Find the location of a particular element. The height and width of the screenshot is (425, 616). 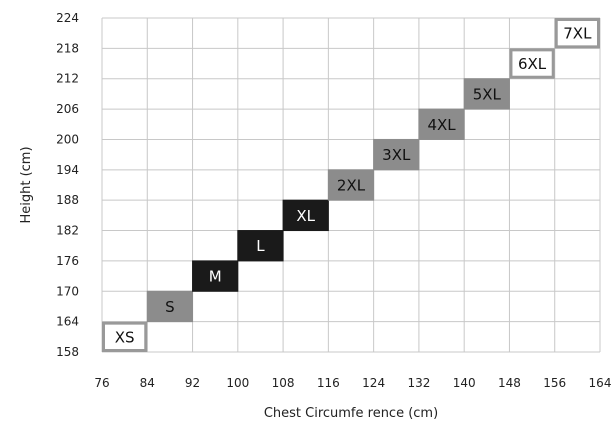

size-cell: 4XL is located at coordinates (441, 124).